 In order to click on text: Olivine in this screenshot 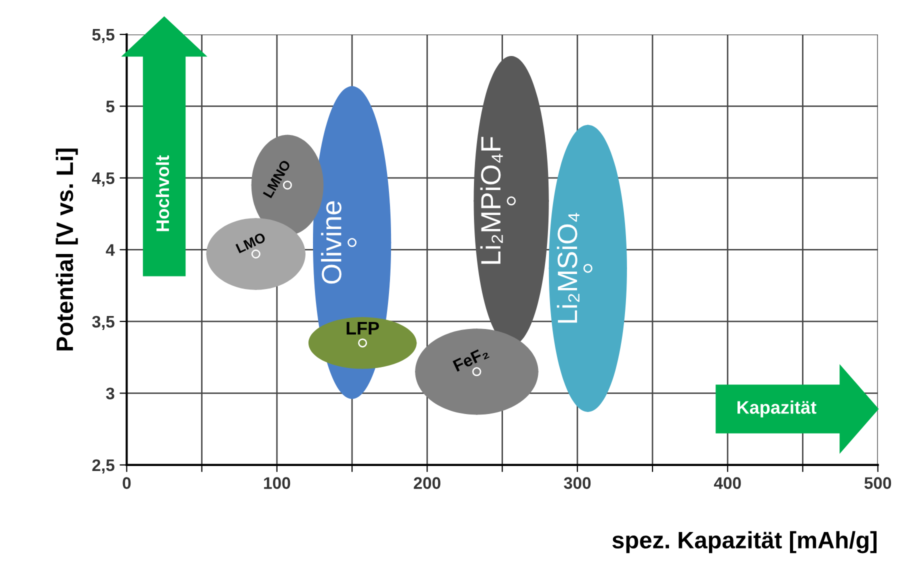, I will do `click(331, 242)`.